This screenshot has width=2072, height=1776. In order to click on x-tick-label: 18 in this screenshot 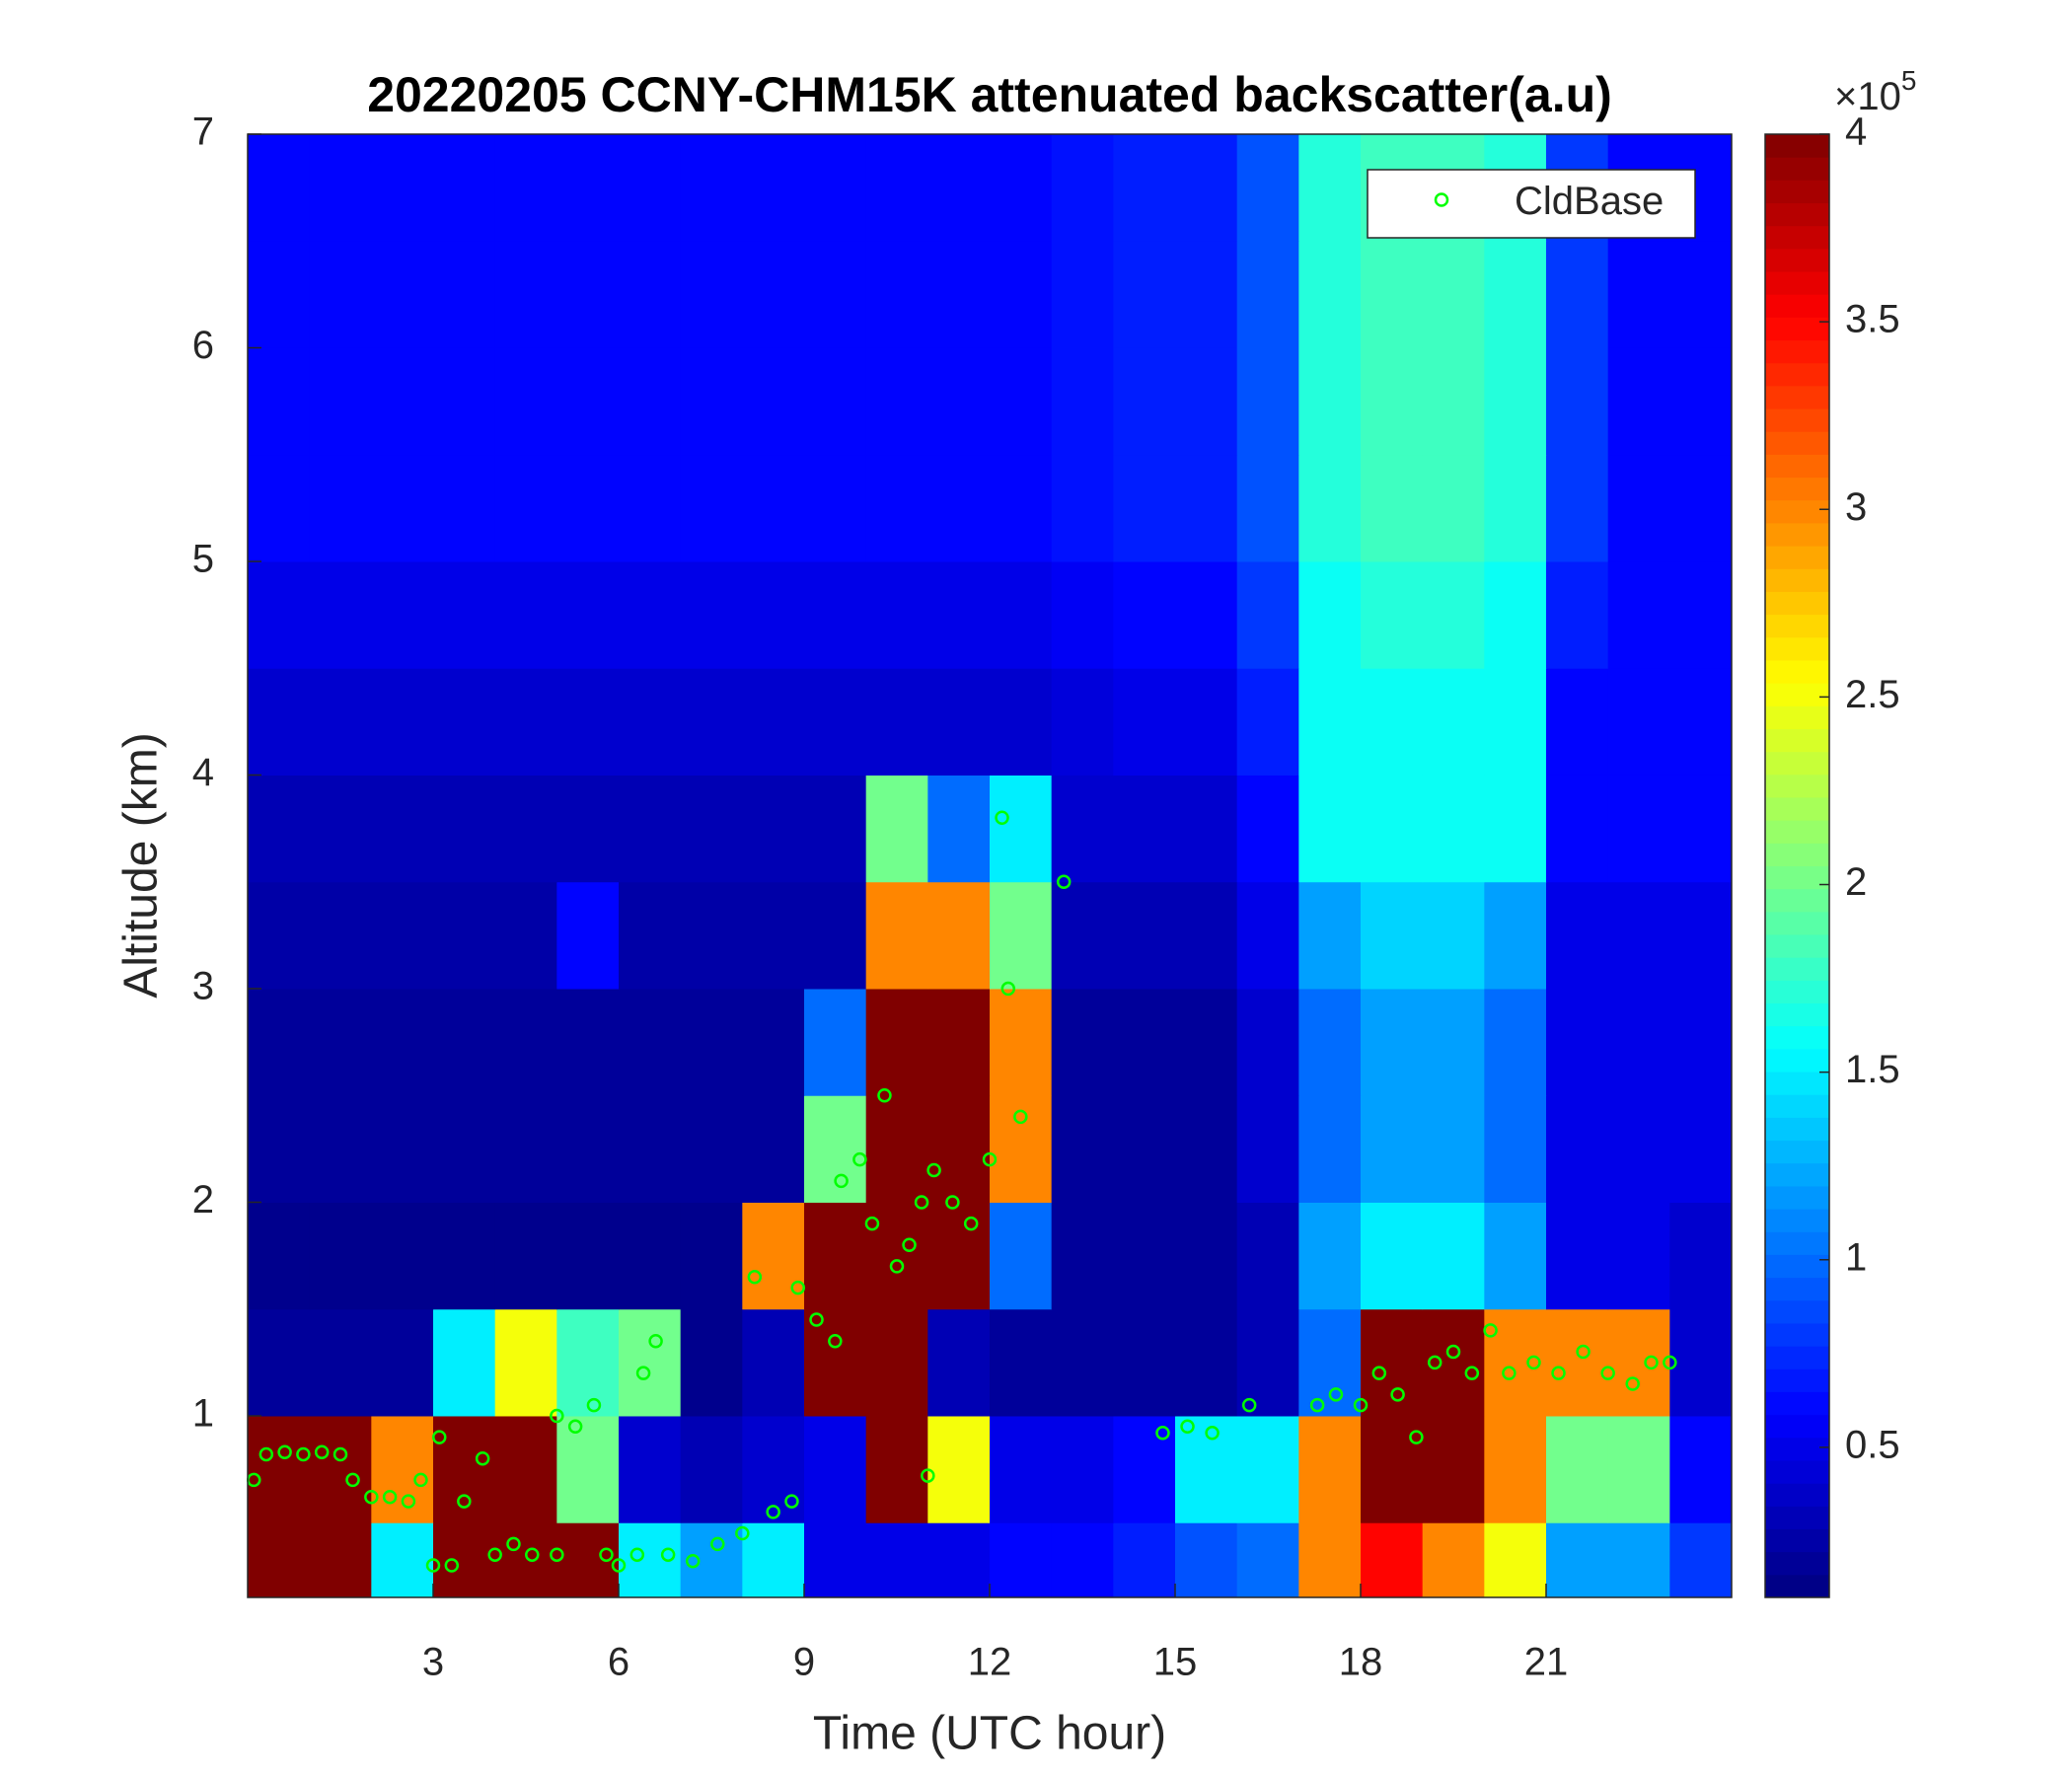, I will do `click(1361, 1662)`.